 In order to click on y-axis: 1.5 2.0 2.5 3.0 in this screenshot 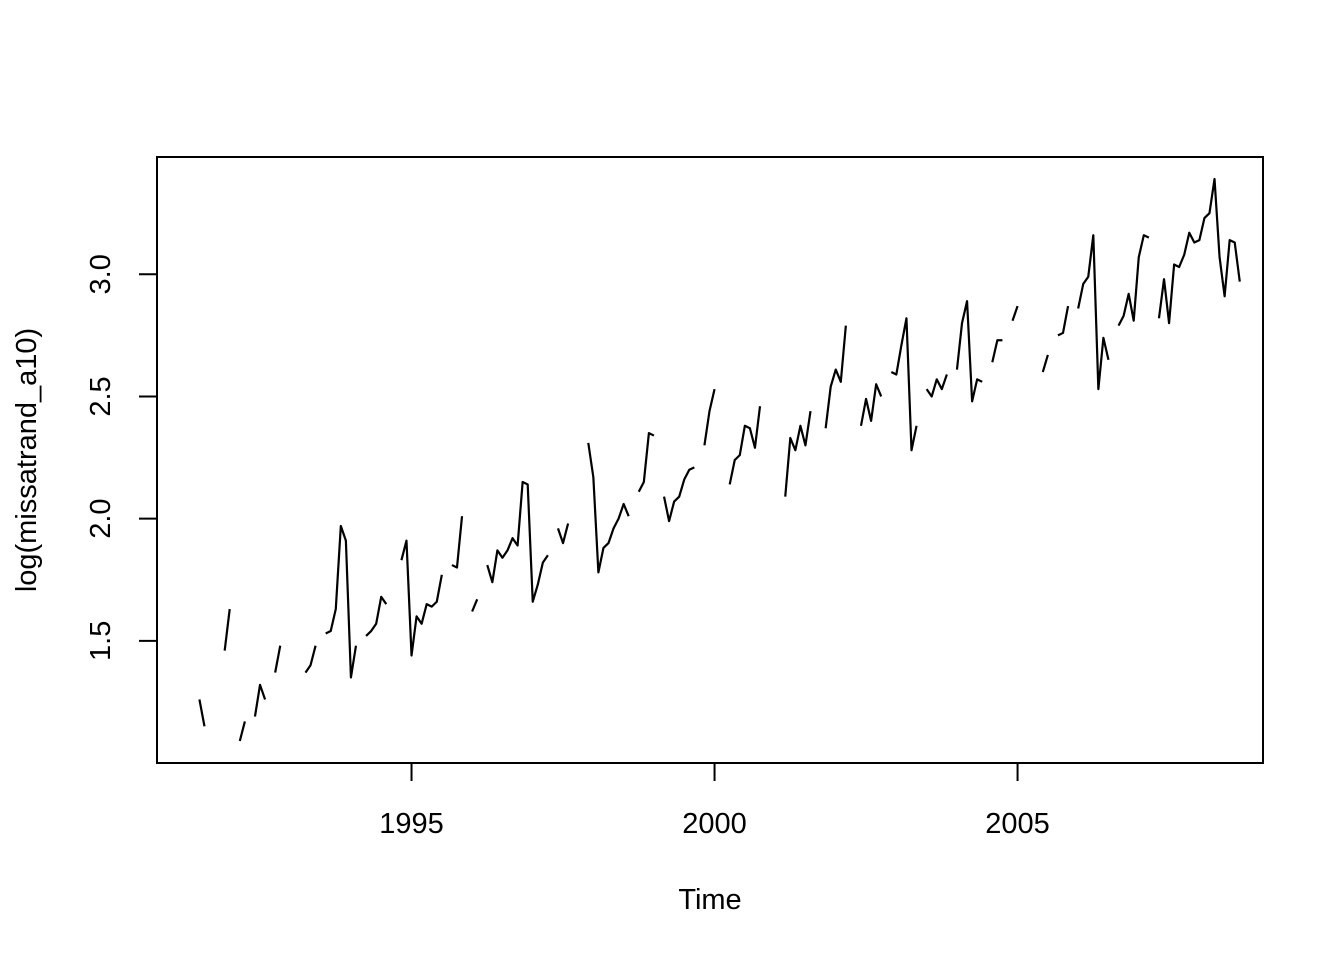, I will do `click(121, 457)`.